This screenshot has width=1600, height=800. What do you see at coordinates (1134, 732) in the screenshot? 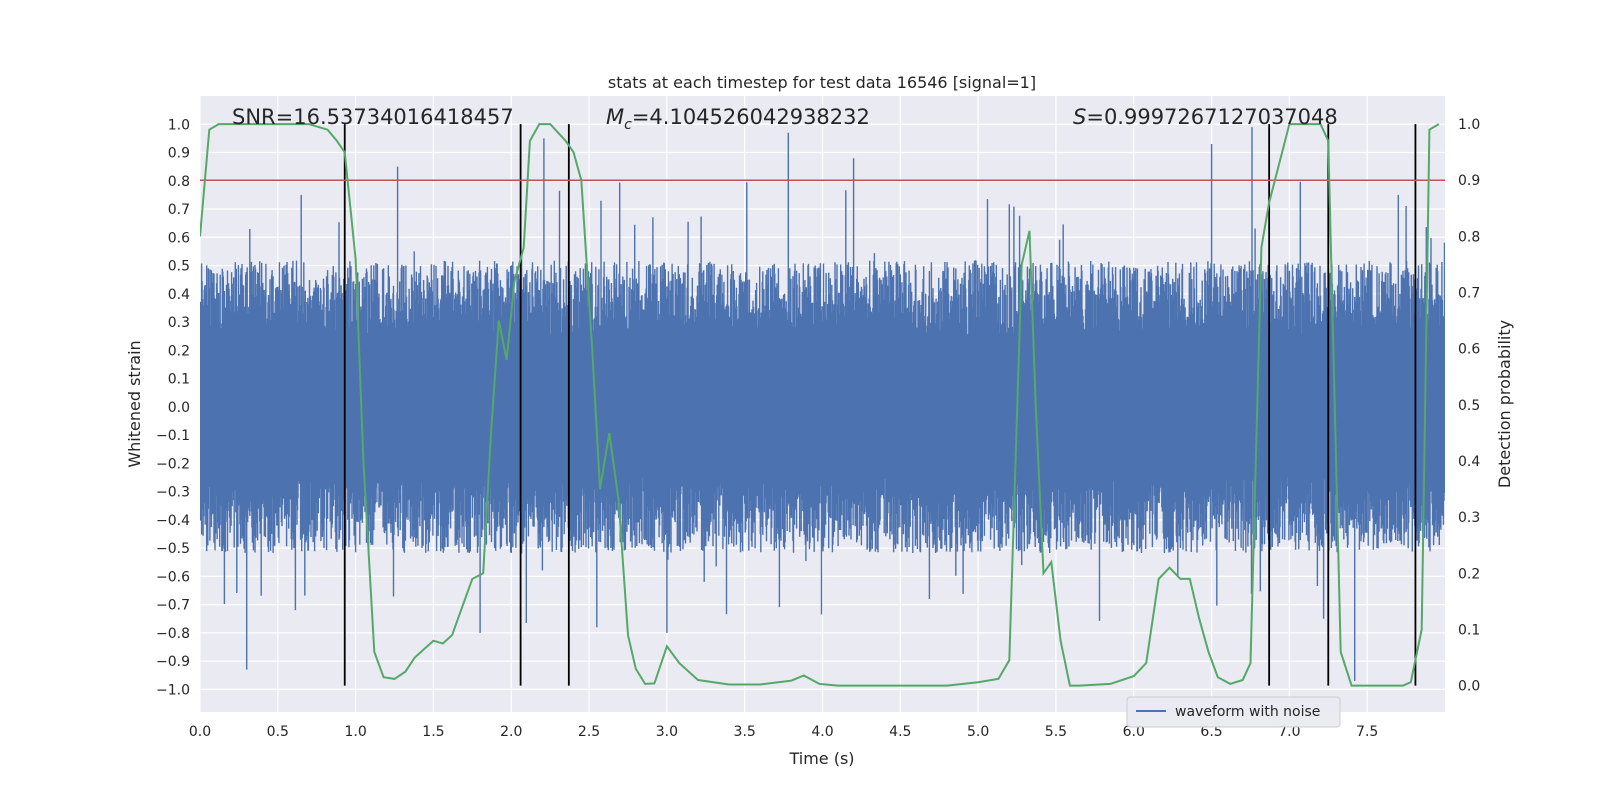
I see `x-tick-label: 6.0` at bounding box center [1134, 732].